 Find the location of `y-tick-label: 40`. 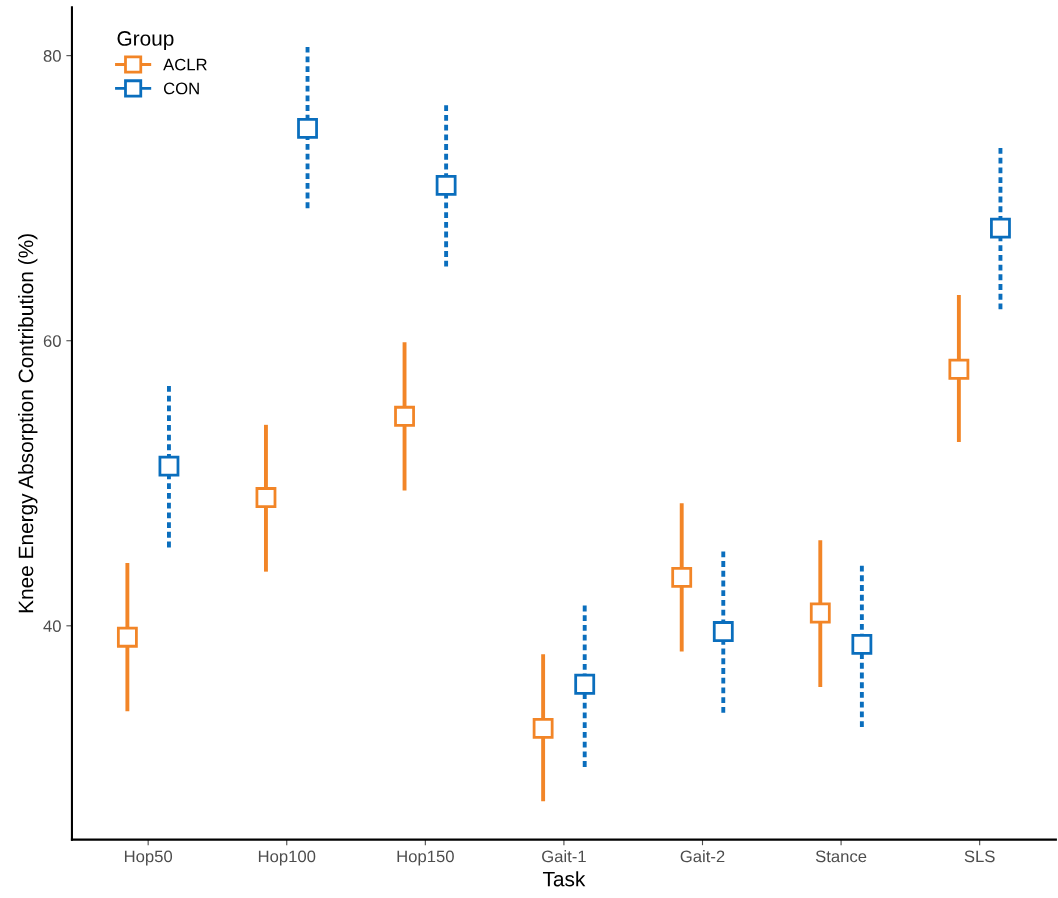

y-tick-label: 40 is located at coordinates (52, 626).